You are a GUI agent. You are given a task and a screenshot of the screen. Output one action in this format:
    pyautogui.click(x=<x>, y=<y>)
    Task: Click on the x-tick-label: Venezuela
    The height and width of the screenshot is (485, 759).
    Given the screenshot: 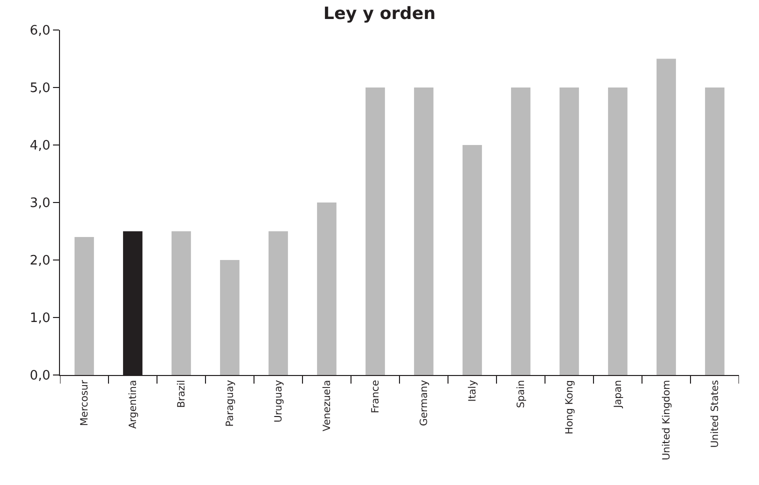 What is the action you would take?
    pyautogui.click(x=327, y=406)
    